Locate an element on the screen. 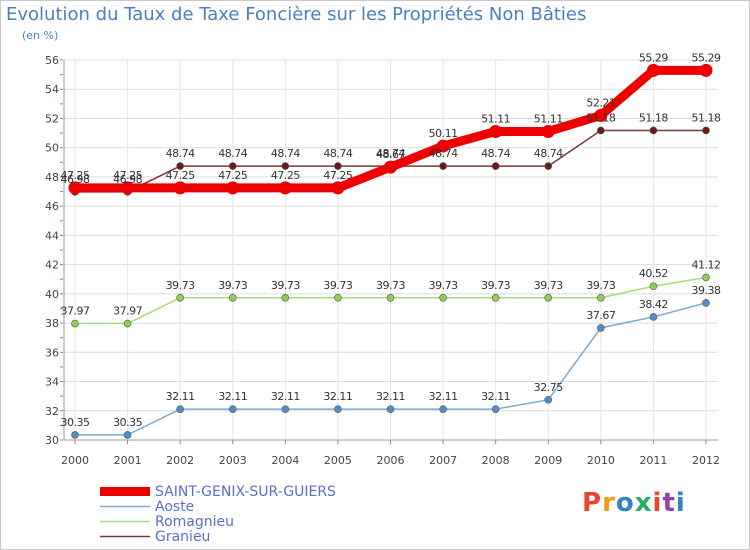 The height and width of the screenshot is (550, 750). data-point-romagnieu-2005 is located at coordinates (338, 297).